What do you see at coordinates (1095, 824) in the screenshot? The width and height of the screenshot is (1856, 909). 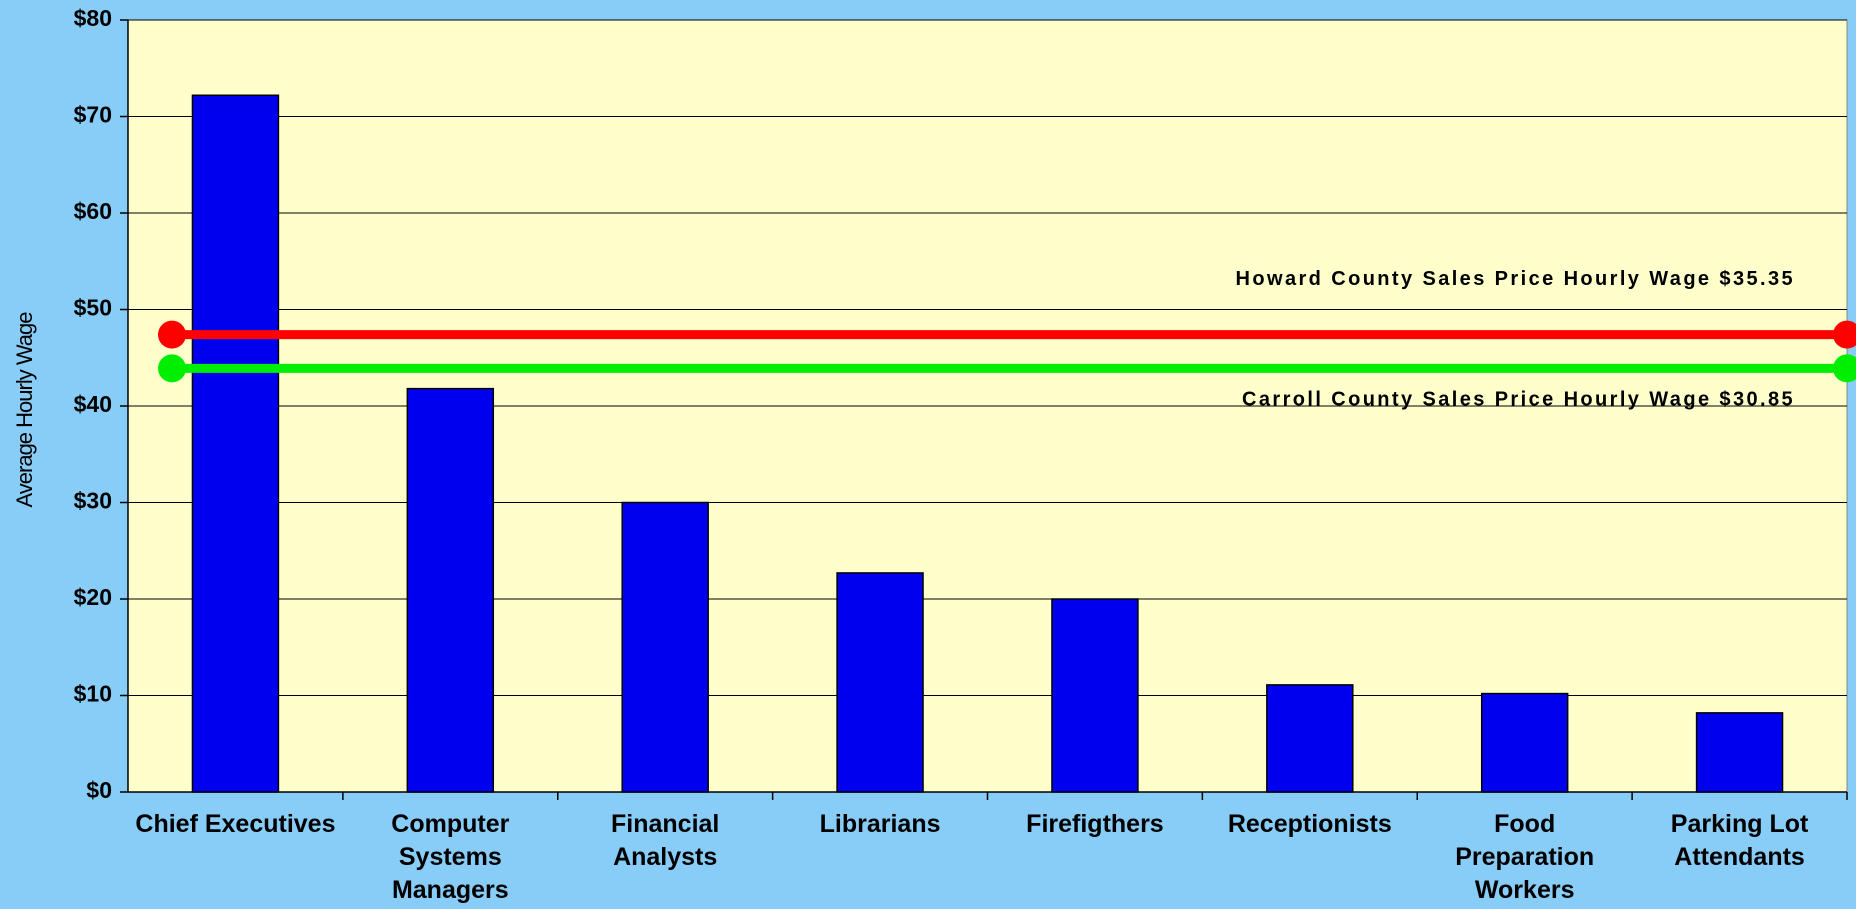 I see `x-tick-label: Firefigthers` at bounding box center [1095, 824].